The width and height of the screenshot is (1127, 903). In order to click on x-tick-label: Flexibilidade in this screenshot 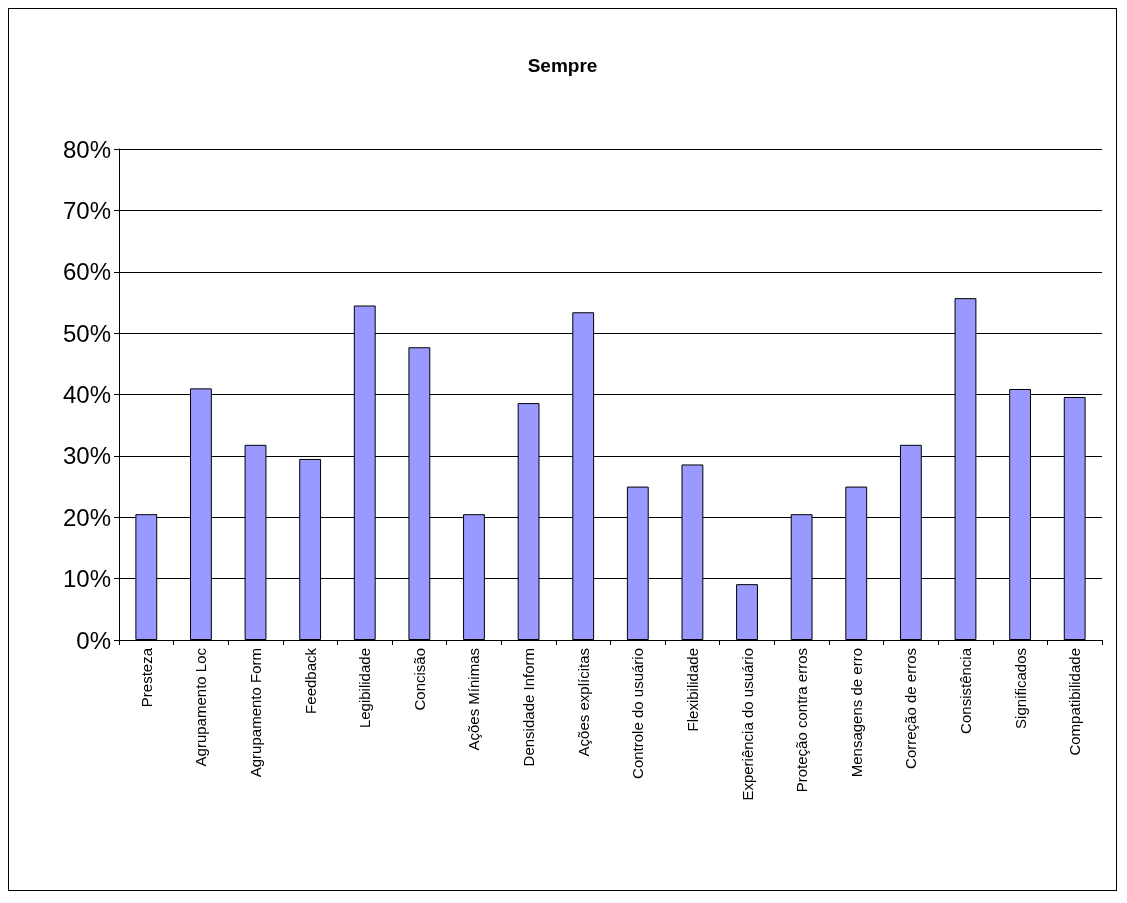, I will do `click(692, 690)`.